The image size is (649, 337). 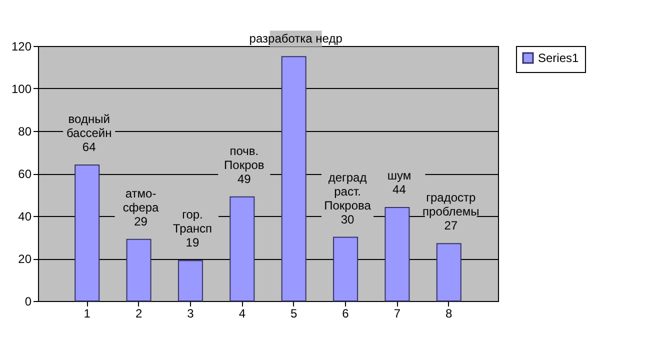 I want to click on text: гор. Трансп 19, so click(x=192, y=229).